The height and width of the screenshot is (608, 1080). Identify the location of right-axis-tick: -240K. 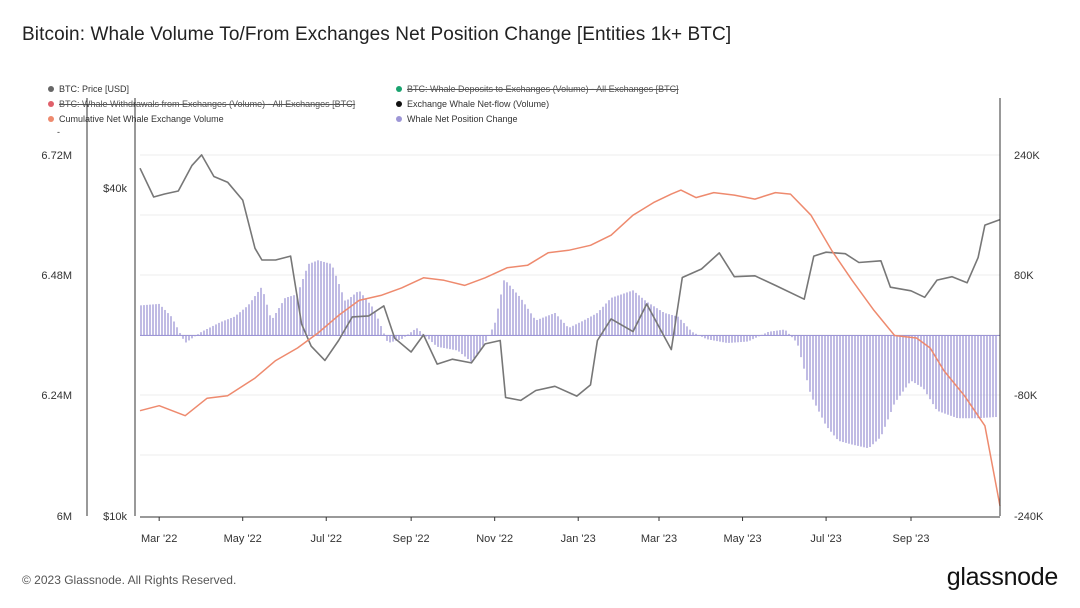
(1029, 517).